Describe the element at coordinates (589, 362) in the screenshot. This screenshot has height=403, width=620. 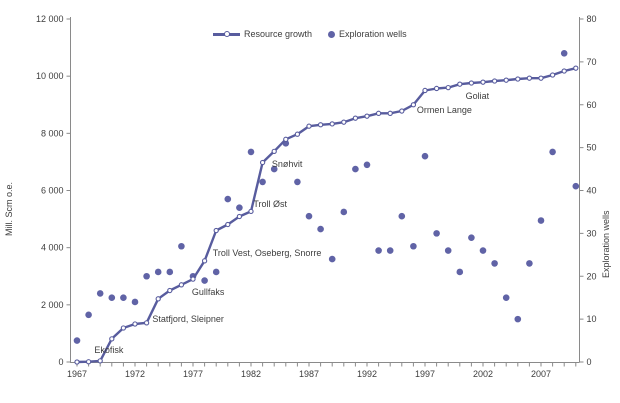
I see `y-axis-right-tick-label: 0` at that location.